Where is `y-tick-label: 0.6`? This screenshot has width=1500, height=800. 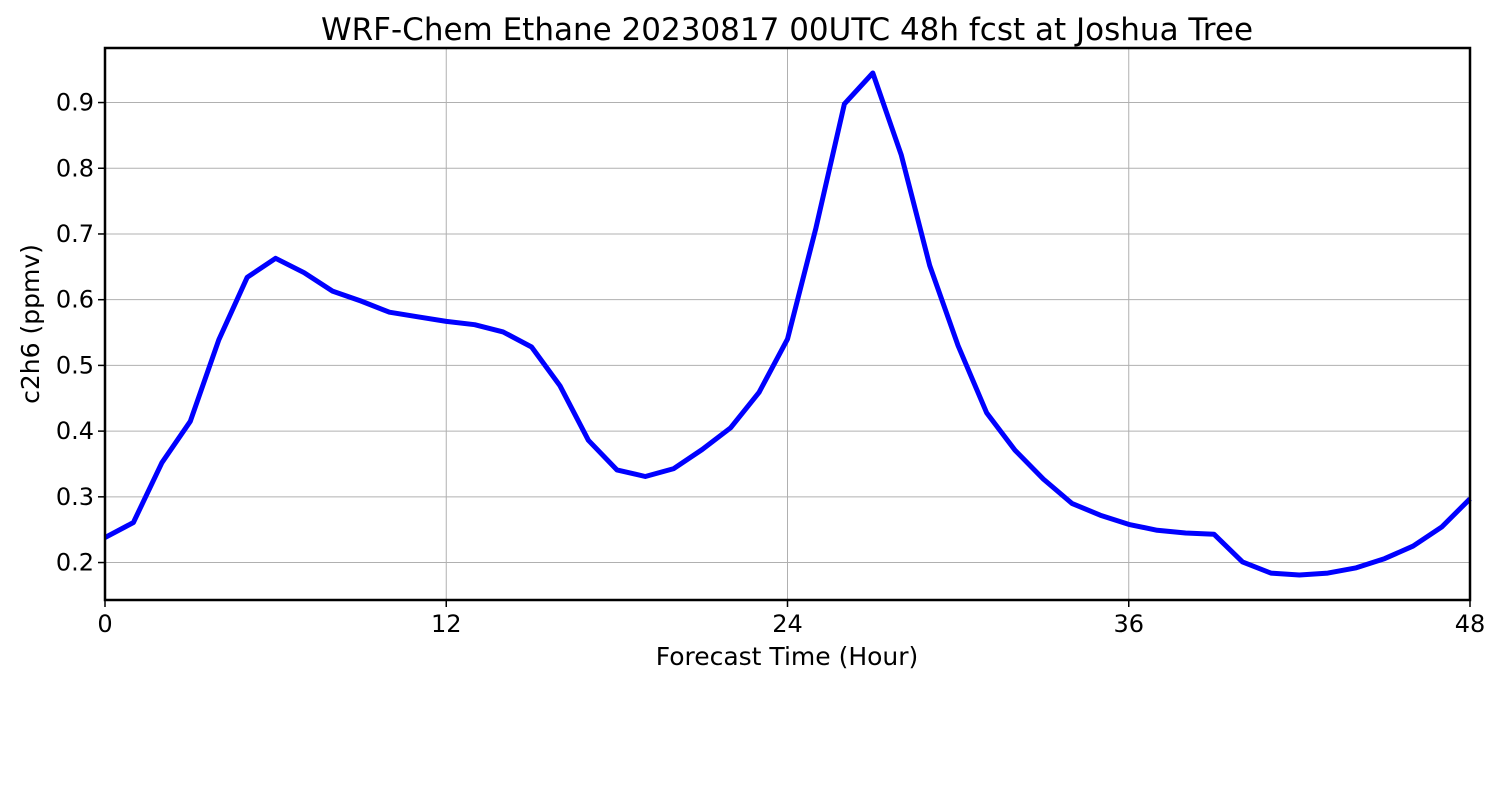 y-tick-label: 0.6 is located at coordinates (75, 300).